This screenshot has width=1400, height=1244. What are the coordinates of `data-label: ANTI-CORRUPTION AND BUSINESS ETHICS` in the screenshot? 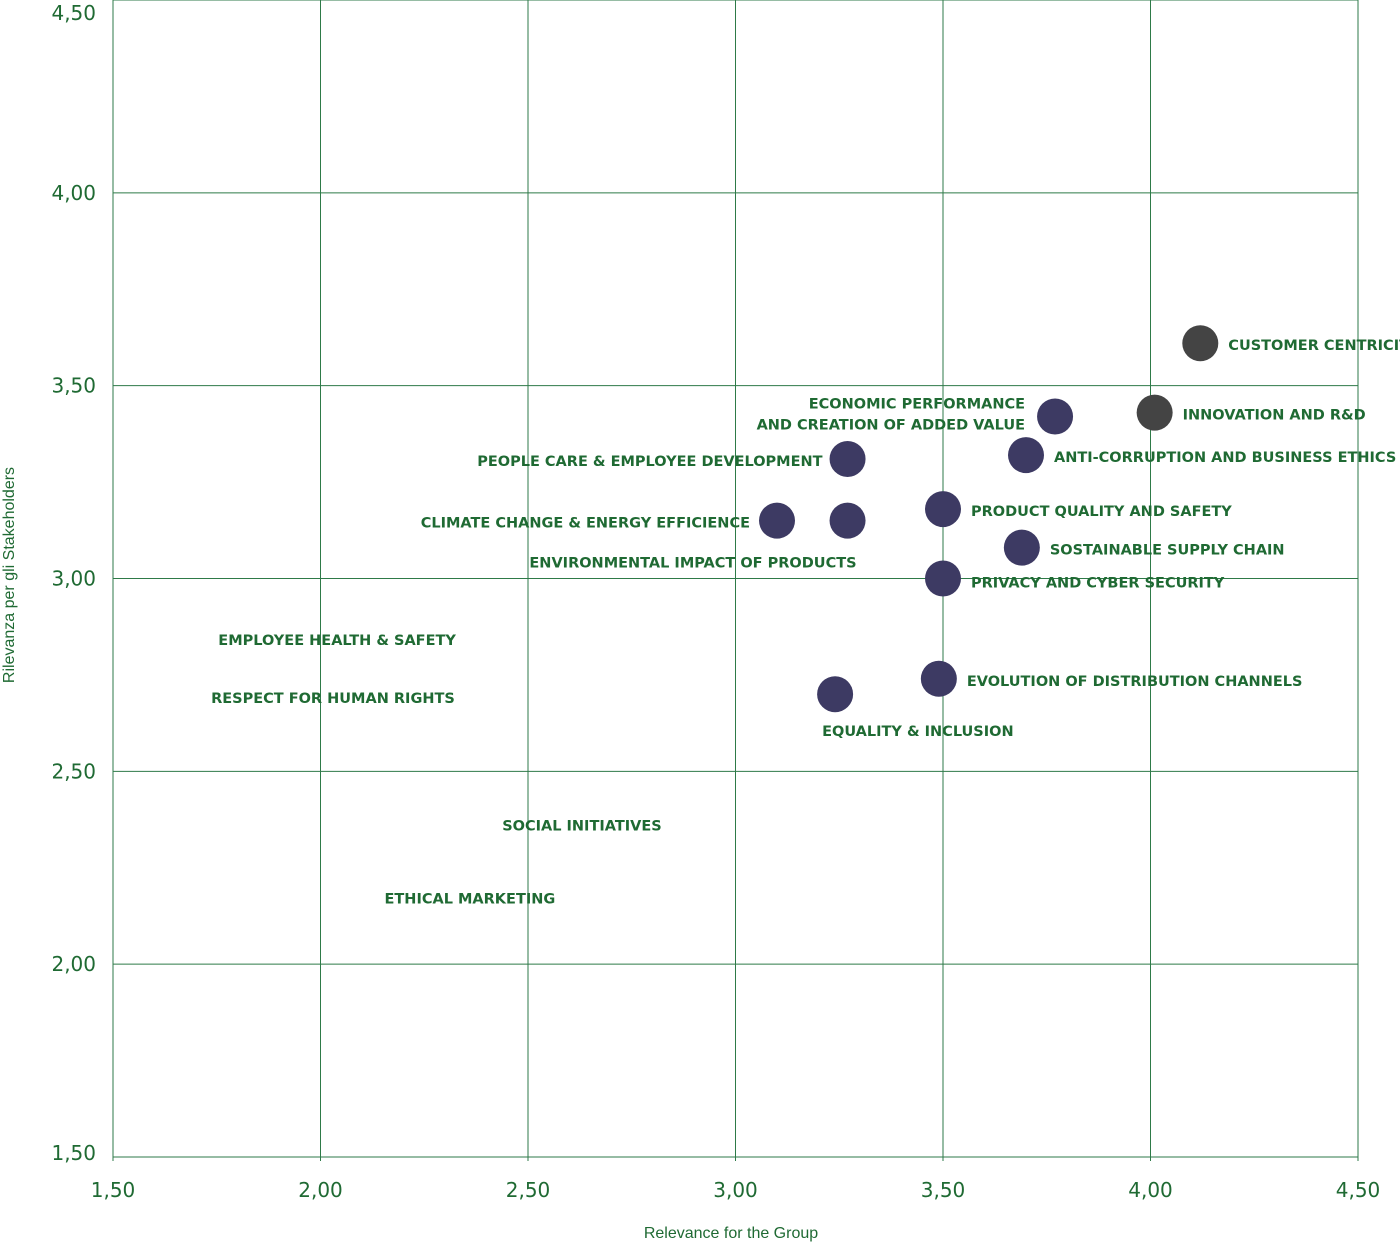 It's located at (1225, 458).